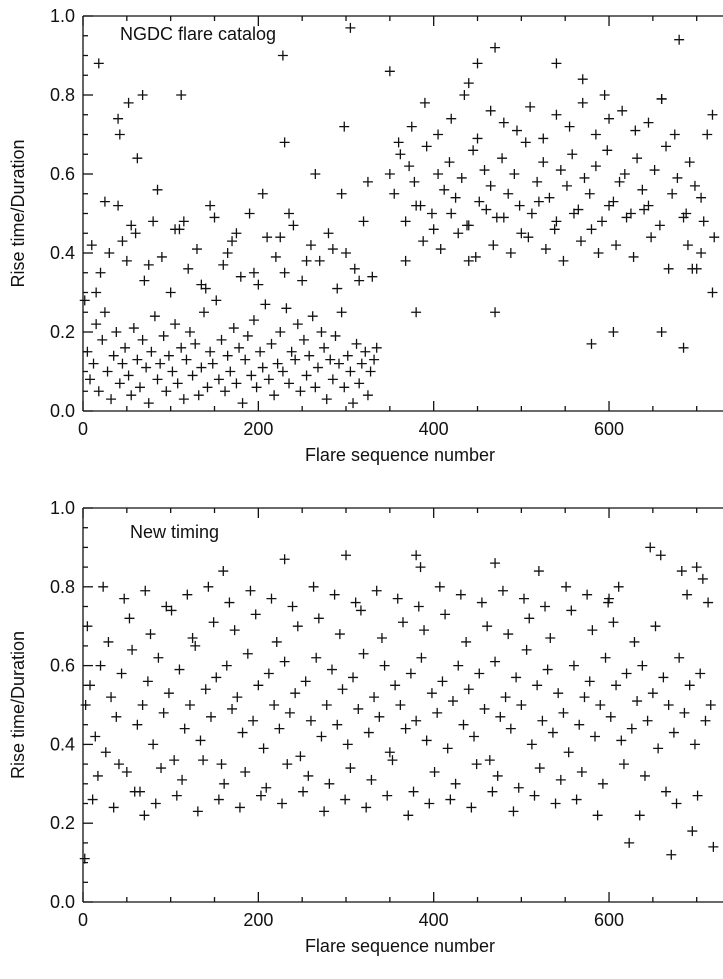 This screenshot has width=723, height=979. Describe the element at coordinates (62, 332) in the screenshot. I see `y-tick-label: 0.2` at that location.